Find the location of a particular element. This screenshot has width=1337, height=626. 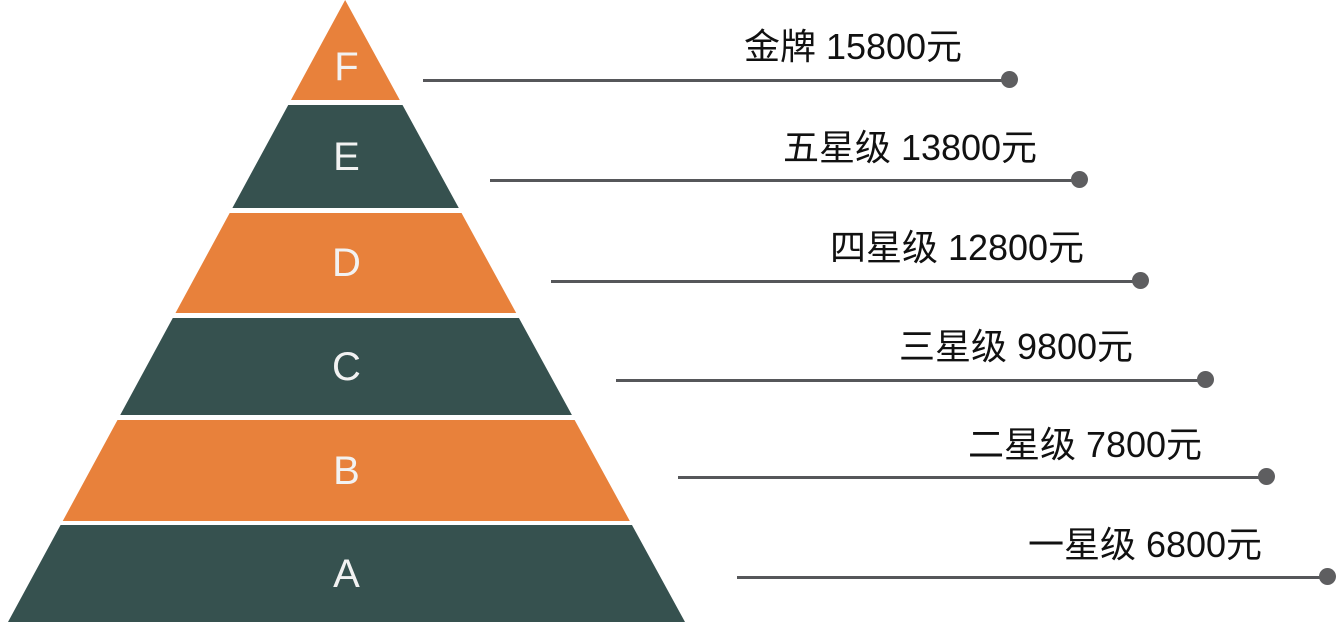

tier-letter-b: B is located at coordinates (346, 470).